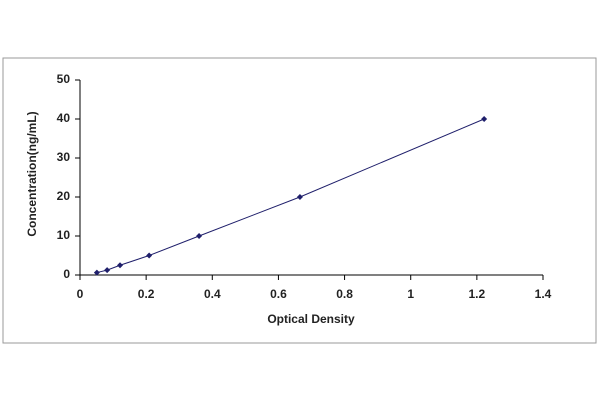  What do you see at coordinates (410, 294) in the screenshot?
I see `x-tick-label: 1` at bounding box center [410, 294].